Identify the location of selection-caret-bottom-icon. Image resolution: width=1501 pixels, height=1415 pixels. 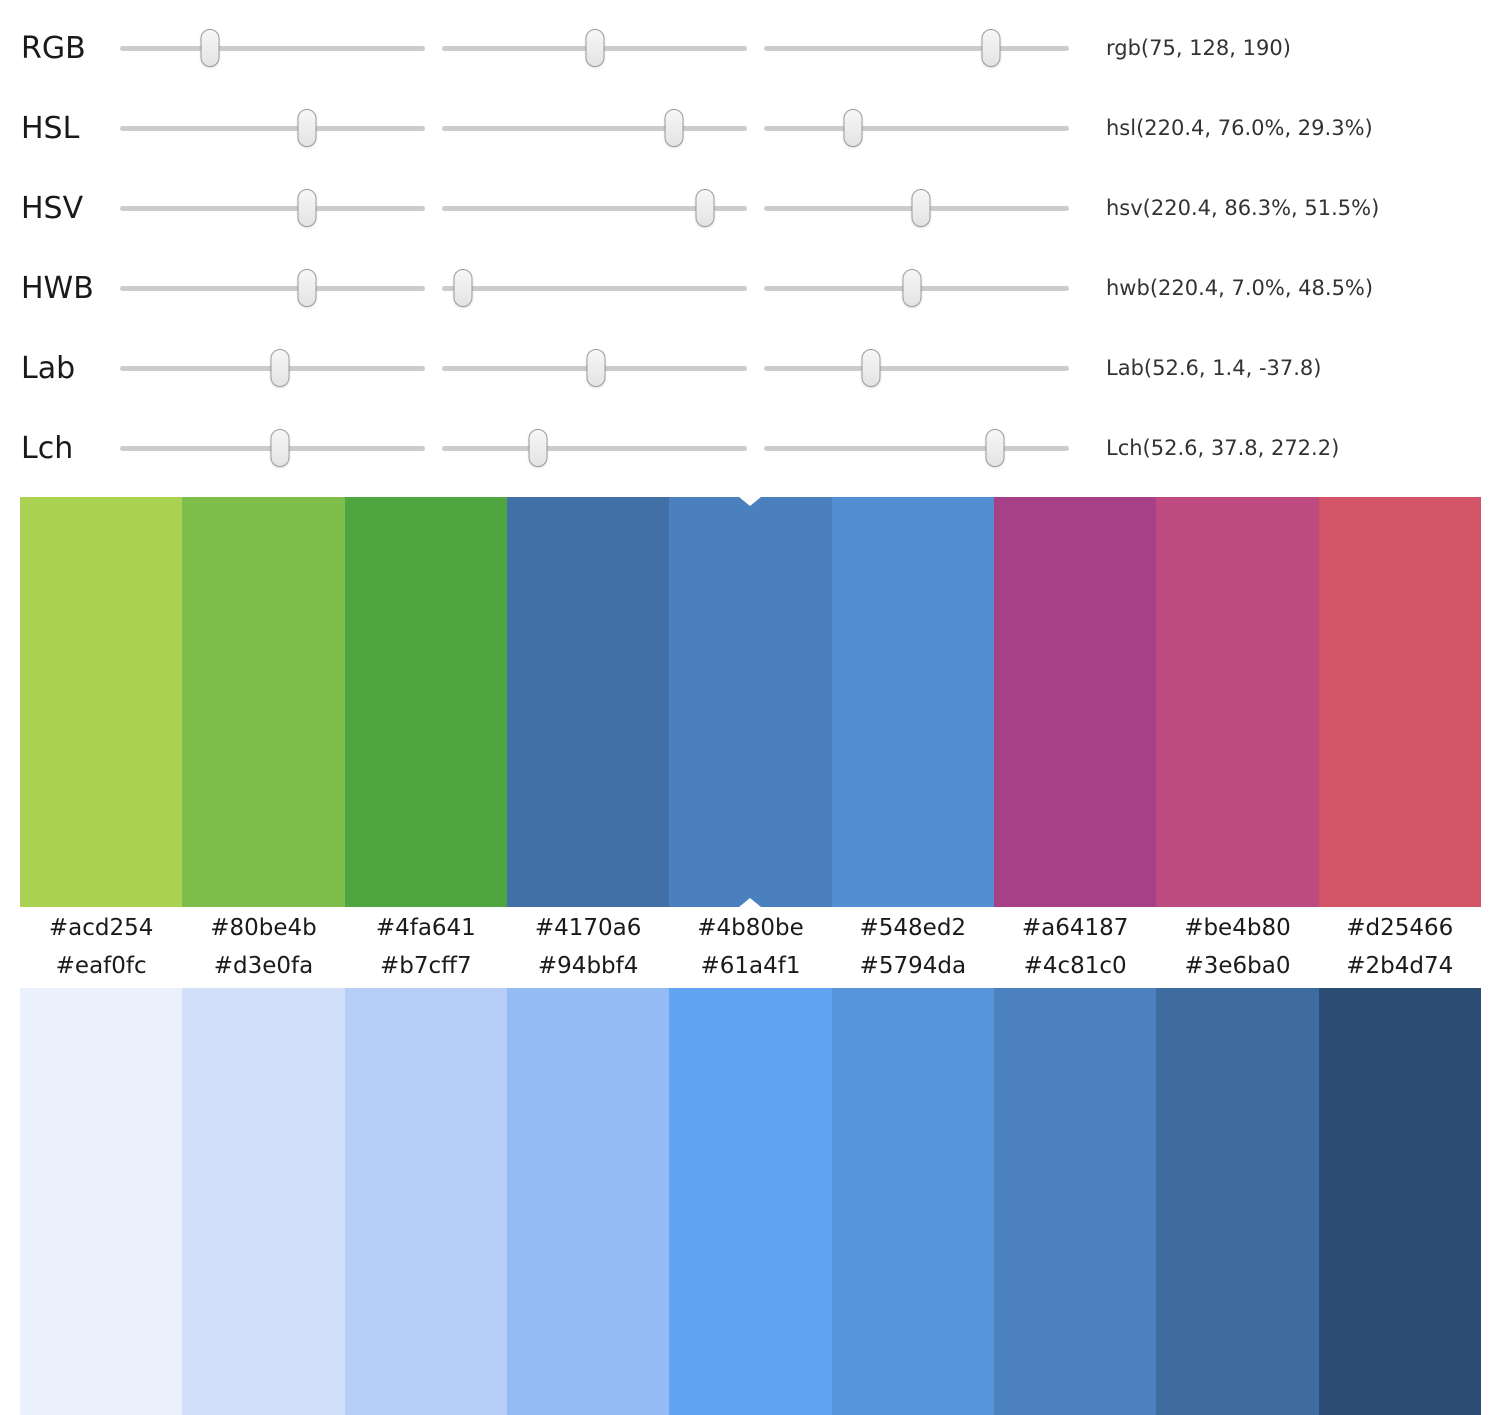
(750, 902).